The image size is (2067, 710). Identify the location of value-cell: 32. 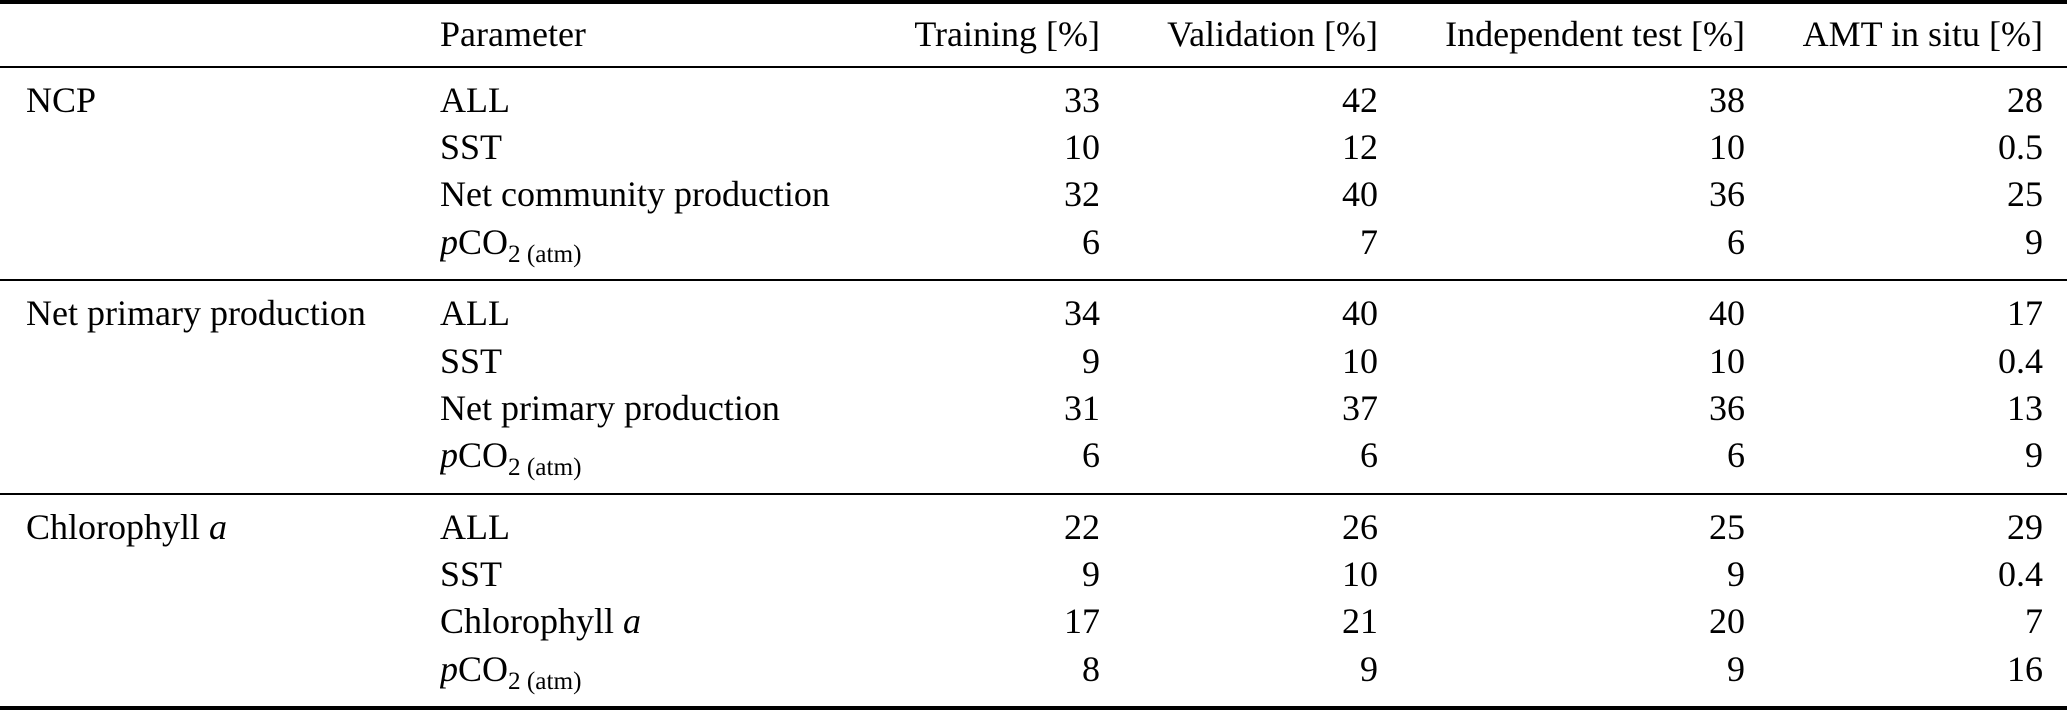
(1082, 194).